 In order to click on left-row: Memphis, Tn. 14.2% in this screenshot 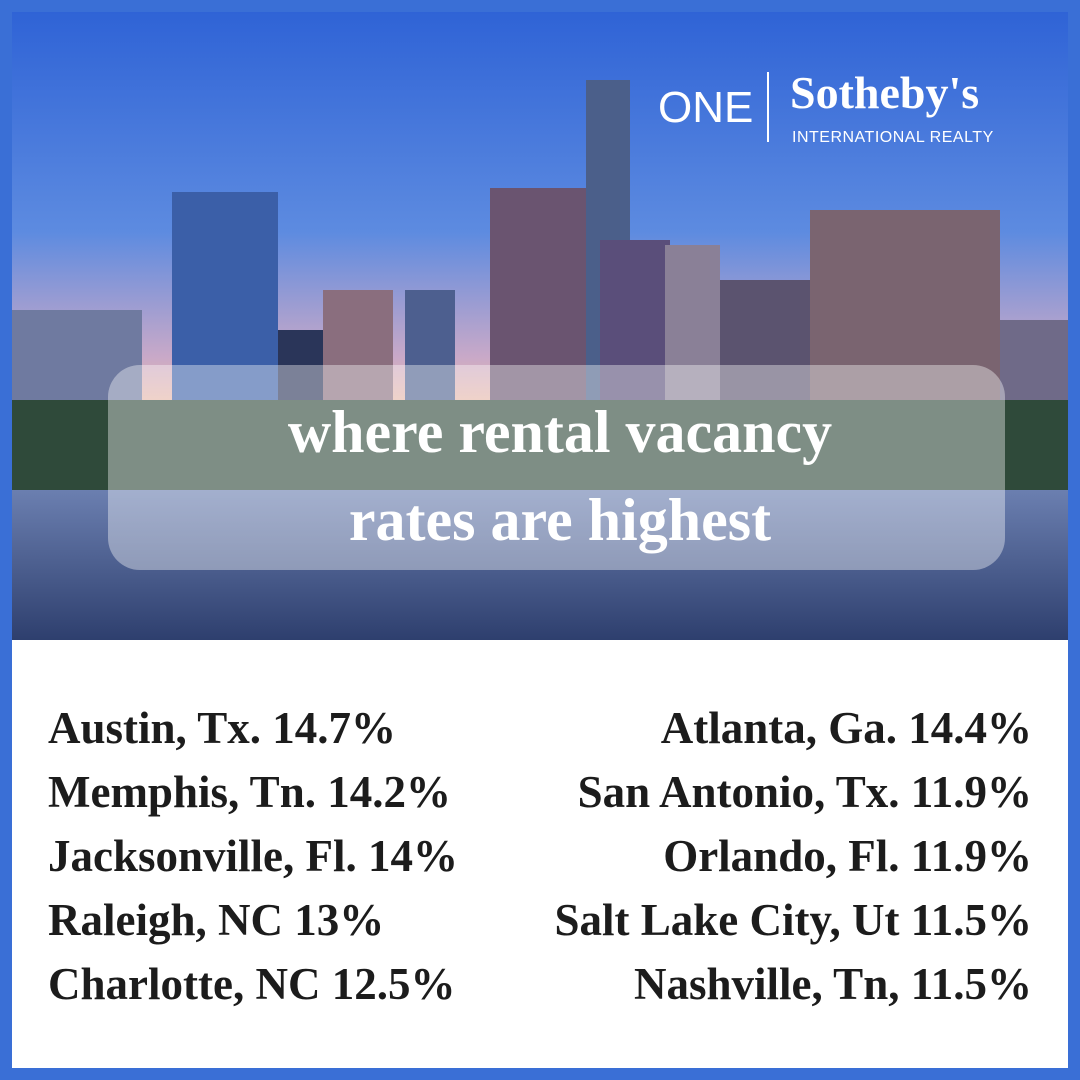, I will do `click(249, 792)`.